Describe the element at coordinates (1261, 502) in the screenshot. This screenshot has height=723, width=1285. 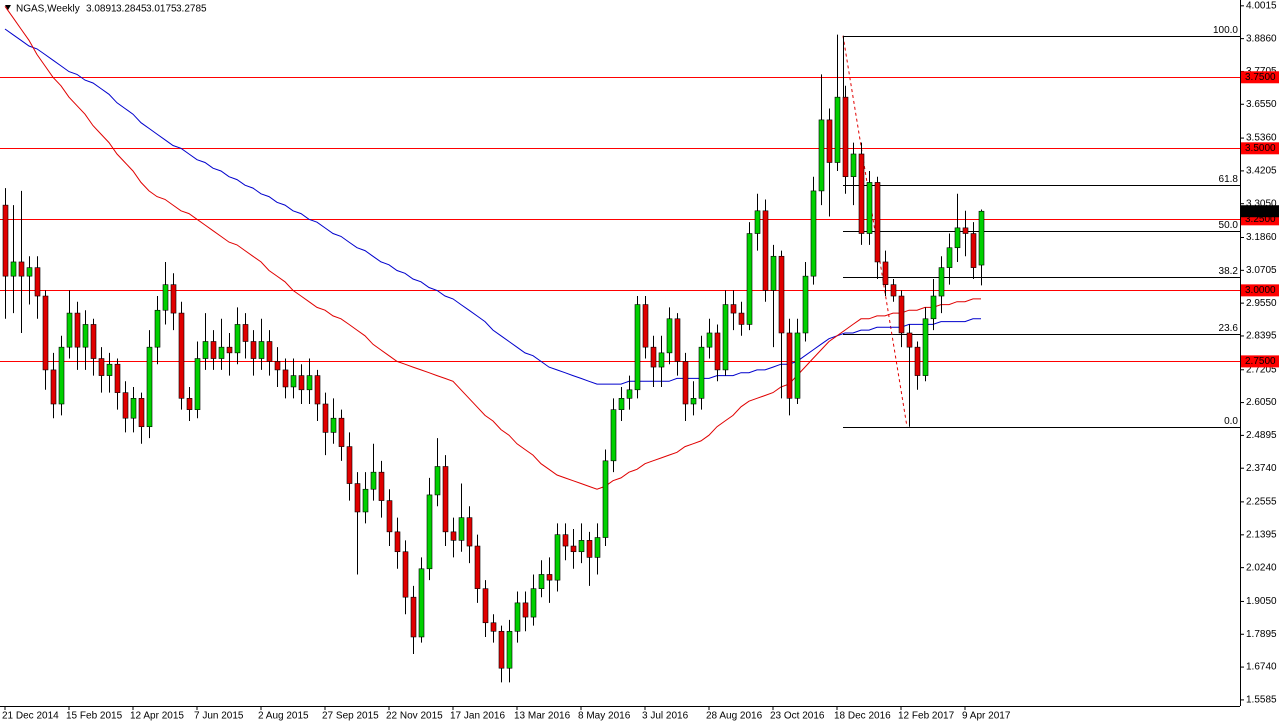
I see `y-tick-label: 2.2555` at that location.